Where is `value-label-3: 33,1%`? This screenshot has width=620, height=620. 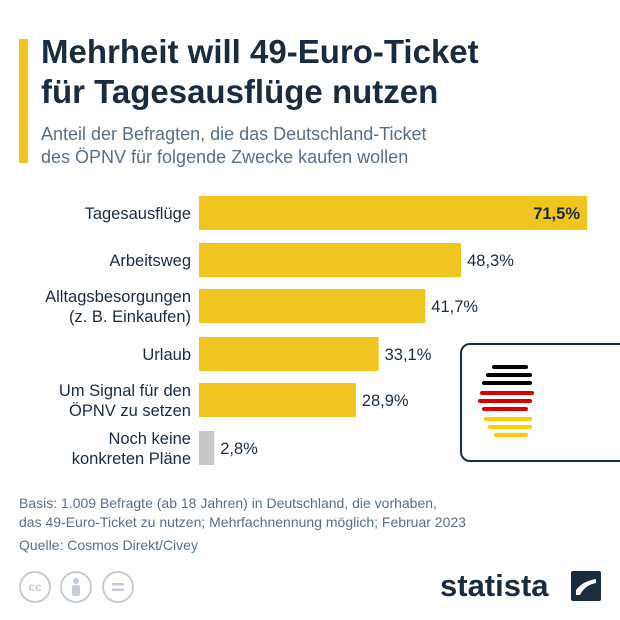 value-label-3: 33,1% is located at coordinates (408, 355).